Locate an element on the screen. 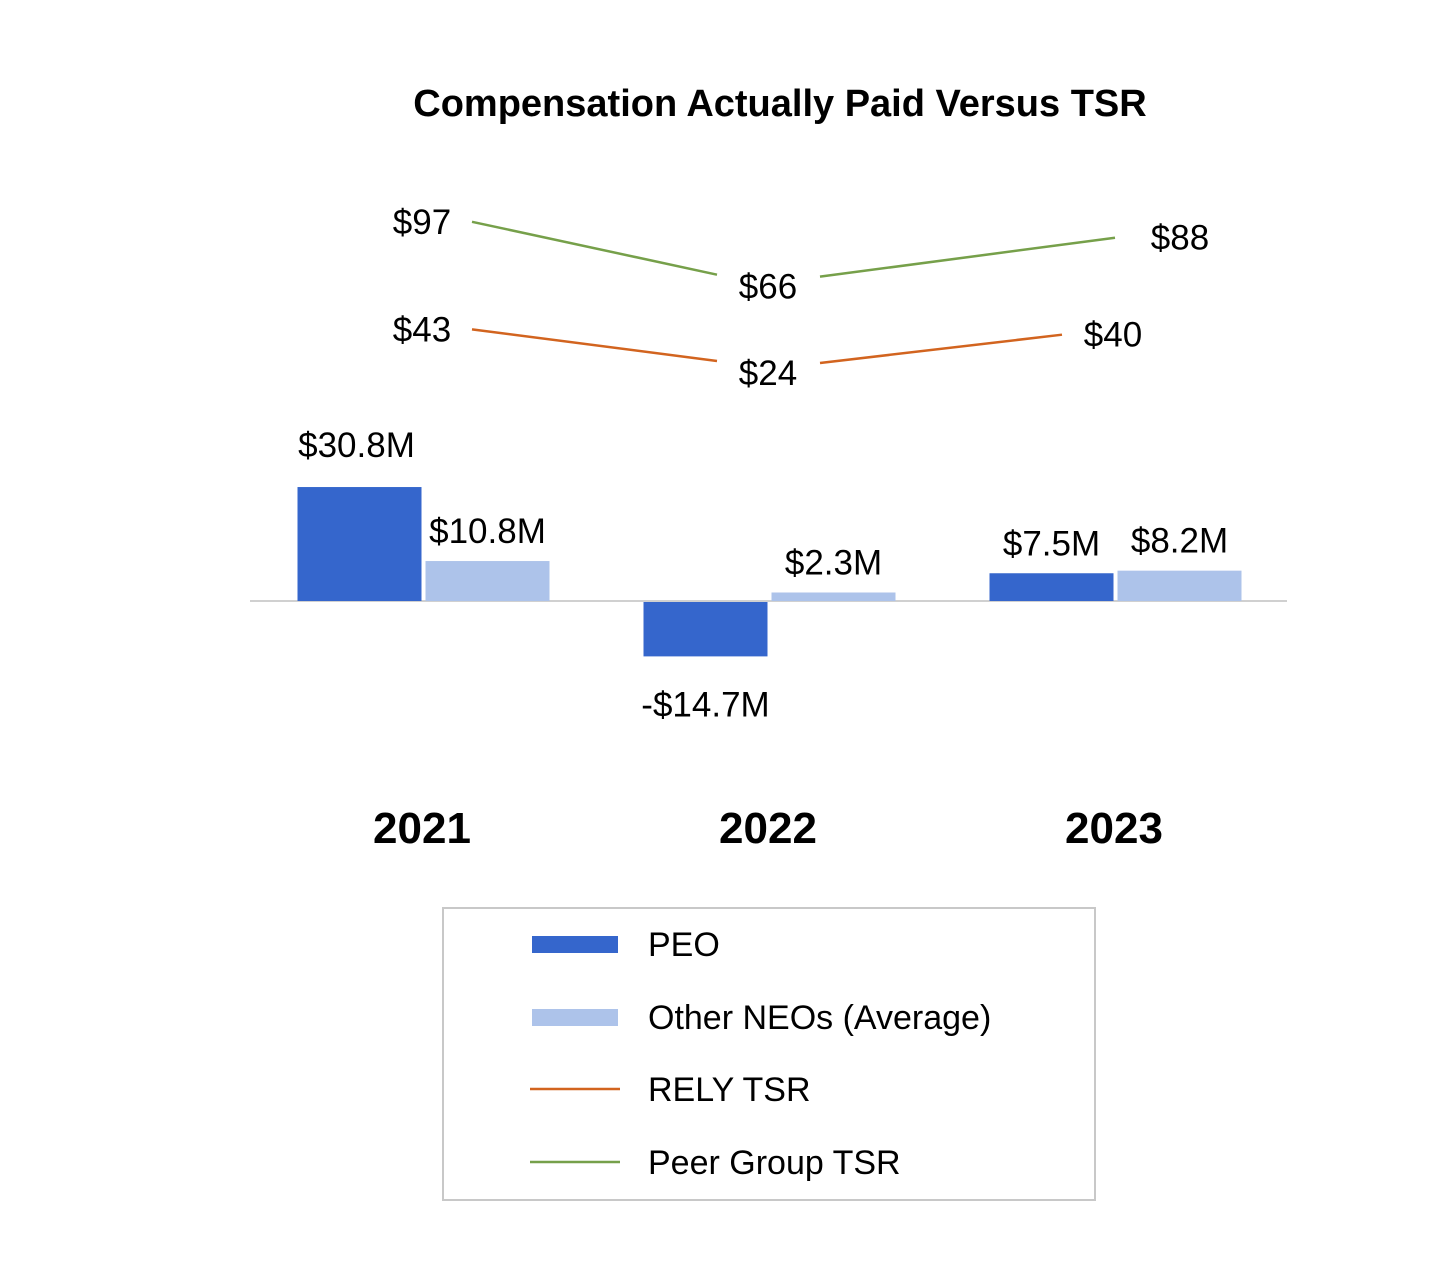 Image resolution: width=1439 pixels, height=1274 pixels. bar-other-neos-average-2022 is located at coordinates (833, 596).